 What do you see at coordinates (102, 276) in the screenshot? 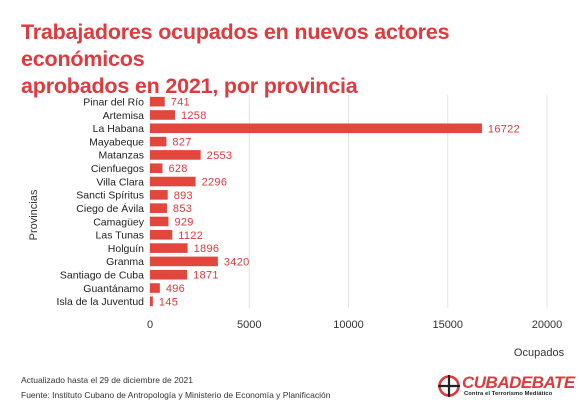
I see `category-label: Santiago de Cuba` at bounding box center [102, 276].